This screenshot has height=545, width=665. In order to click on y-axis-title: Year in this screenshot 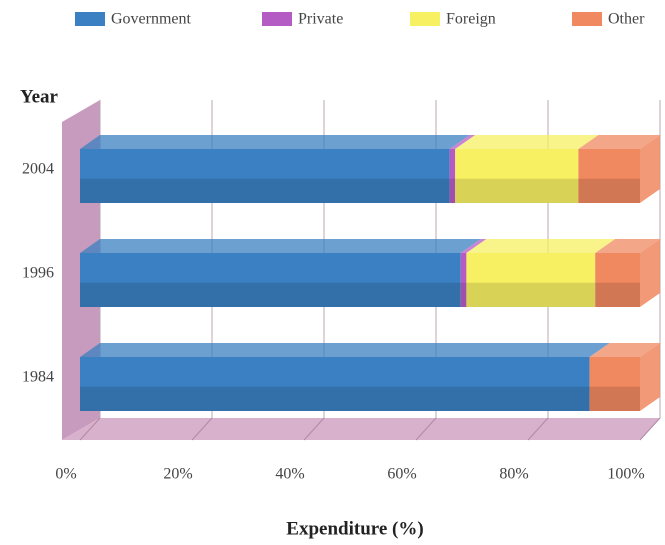, I will do `click(39, 96)`.